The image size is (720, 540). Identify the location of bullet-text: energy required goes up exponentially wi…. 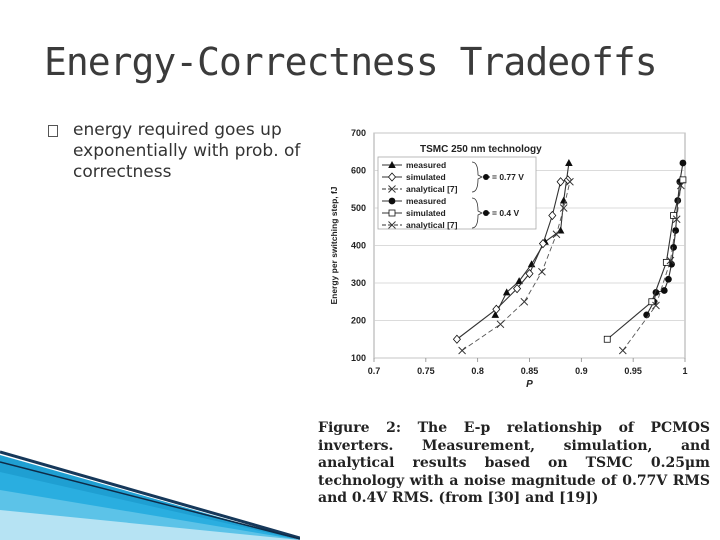
(187, 151).